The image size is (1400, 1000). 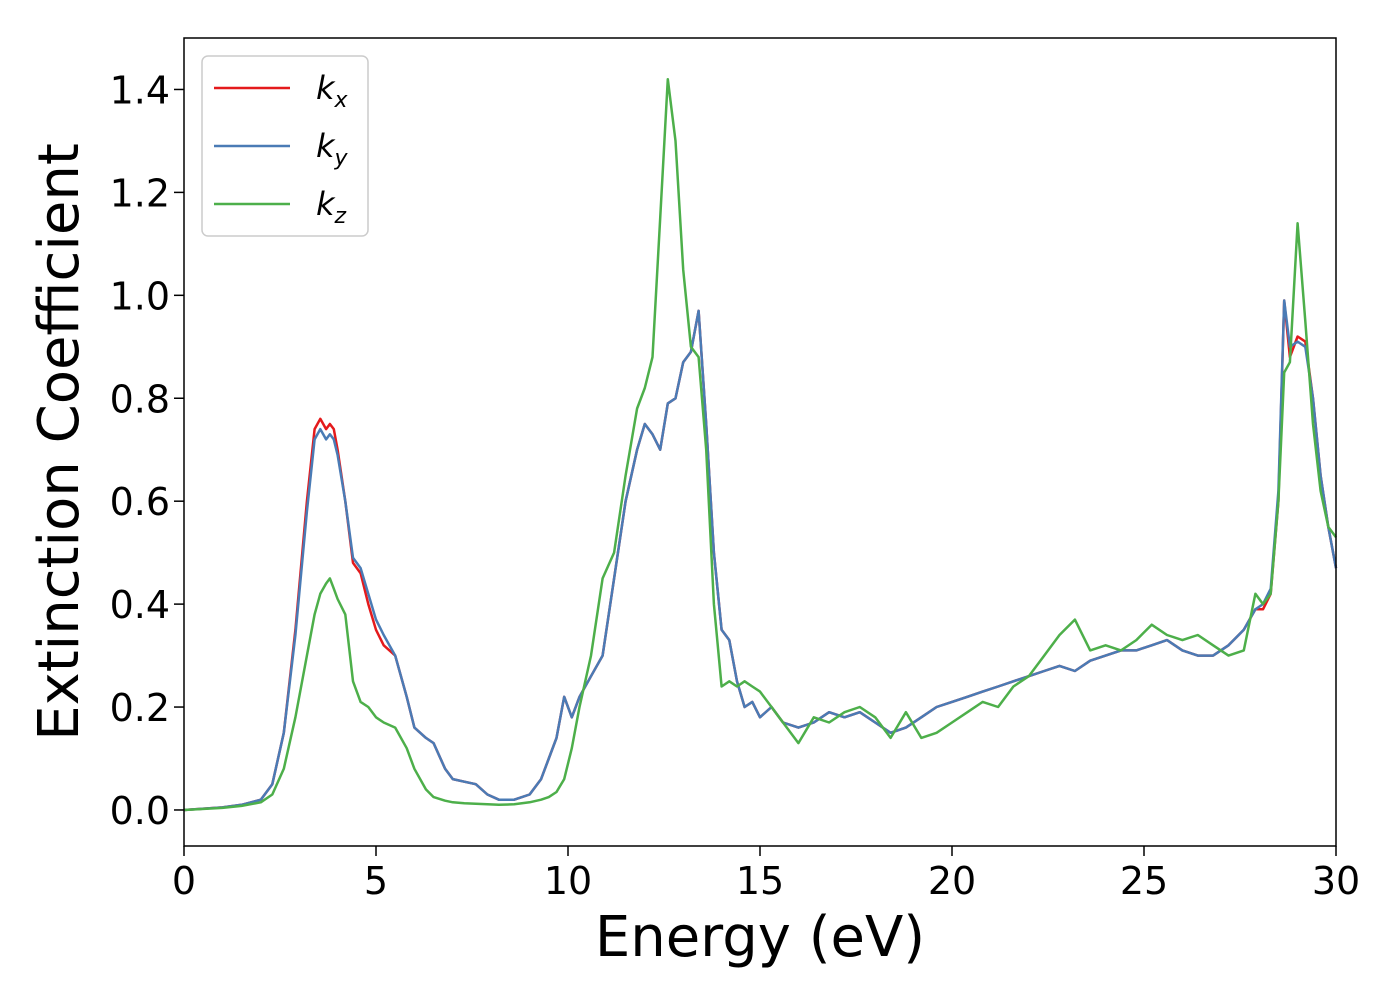 I want to click on y-tick-label: 0.8, so click(x=140, y=399).